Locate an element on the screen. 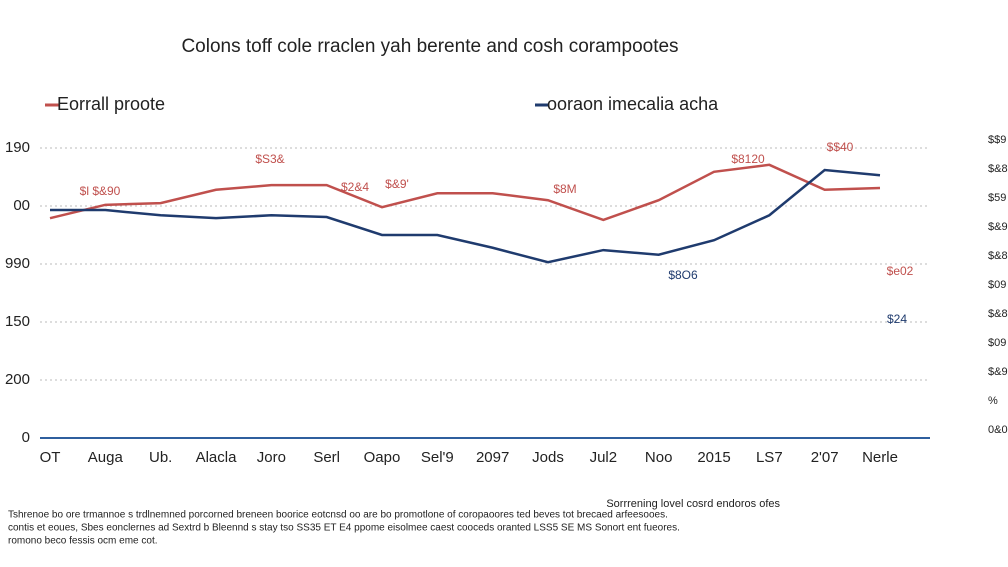  x-tick-label: Jul2 is located at coordinates (604, 457).